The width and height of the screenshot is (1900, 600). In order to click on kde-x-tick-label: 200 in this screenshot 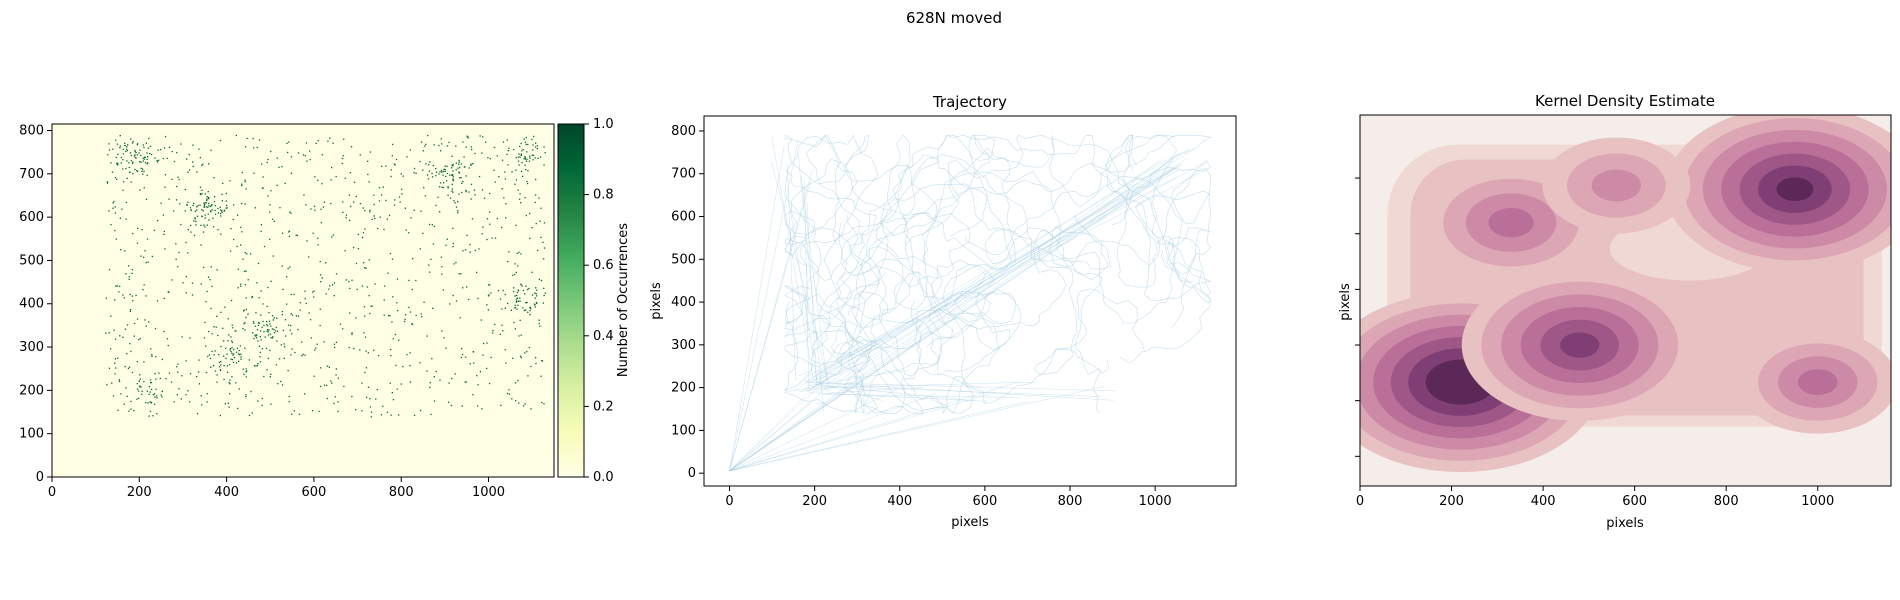, I will do `click(1451, 501)`.